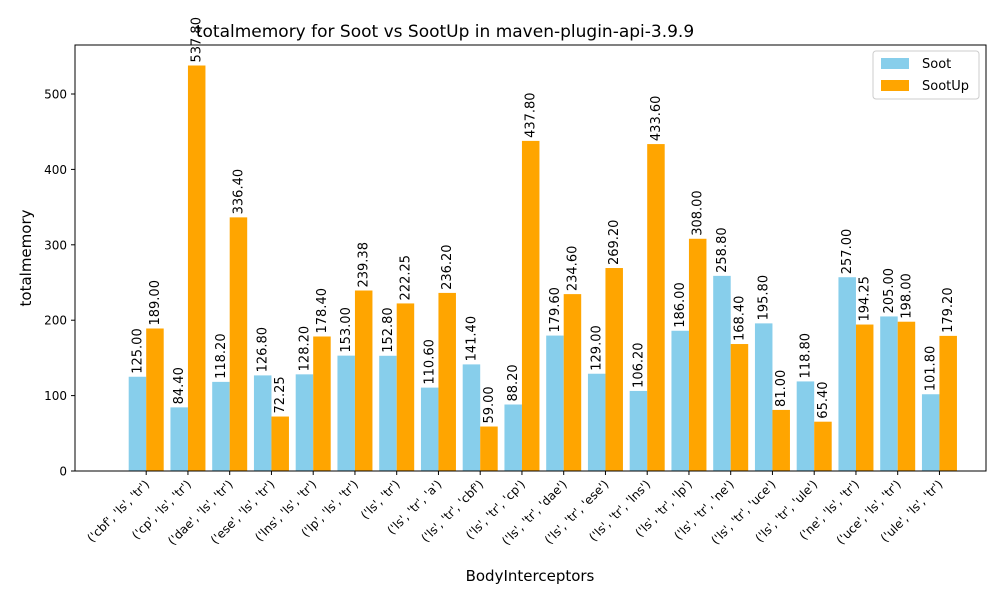 Image resolution: width=1000 pixels, height=600 pixels. I want to click on value-label-soot-11: 129.00, so click(597, 348).